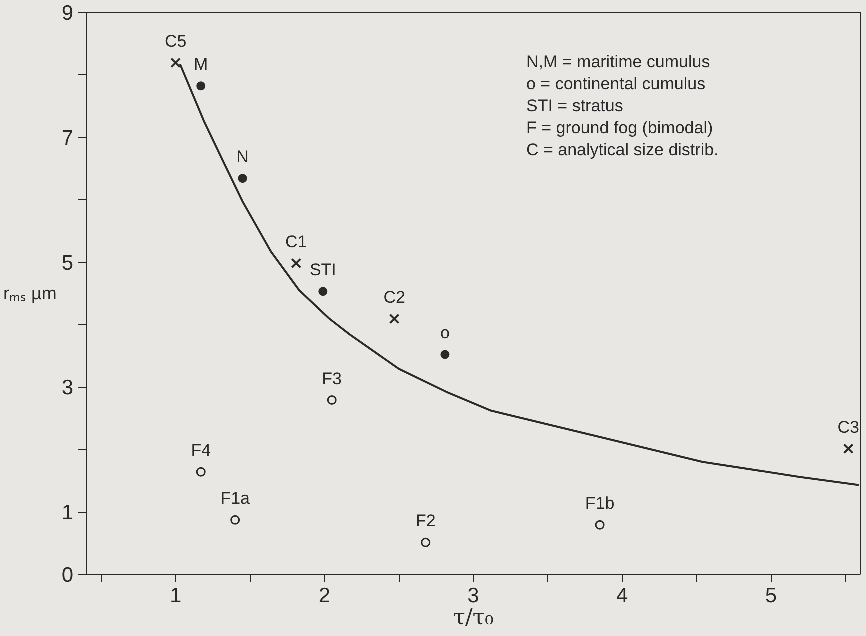  I want to click on annotation: F1a, so click(235, 498).